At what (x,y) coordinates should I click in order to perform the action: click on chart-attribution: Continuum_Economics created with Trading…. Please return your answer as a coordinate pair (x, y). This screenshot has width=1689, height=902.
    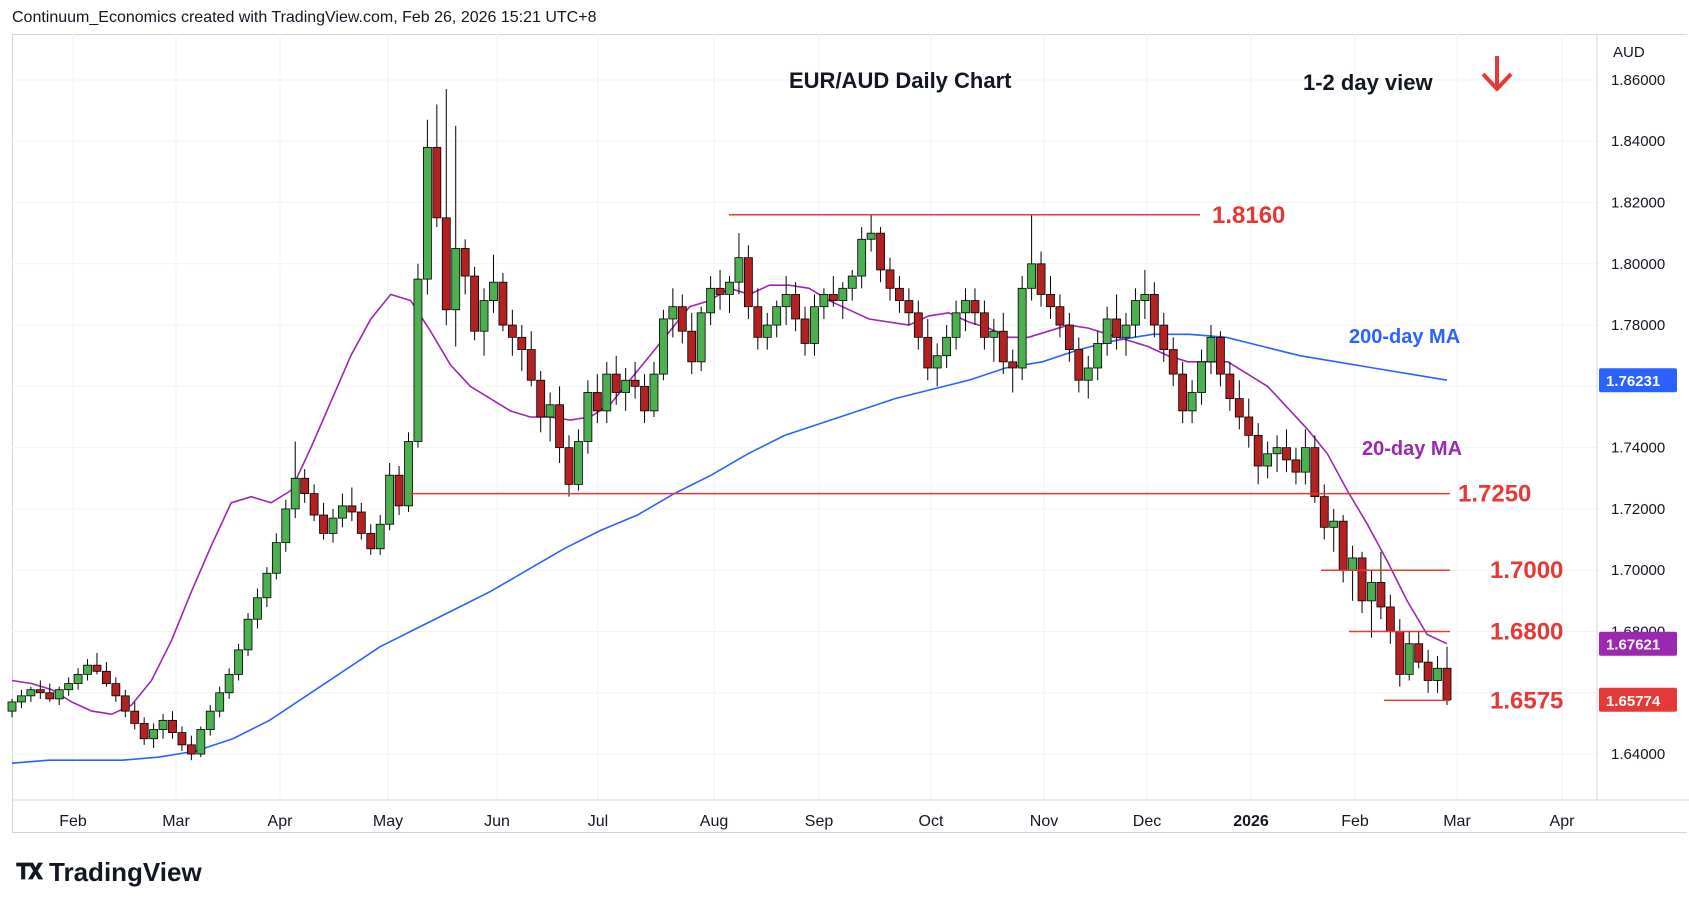
    Looking at the image, I should click on (304, 17).